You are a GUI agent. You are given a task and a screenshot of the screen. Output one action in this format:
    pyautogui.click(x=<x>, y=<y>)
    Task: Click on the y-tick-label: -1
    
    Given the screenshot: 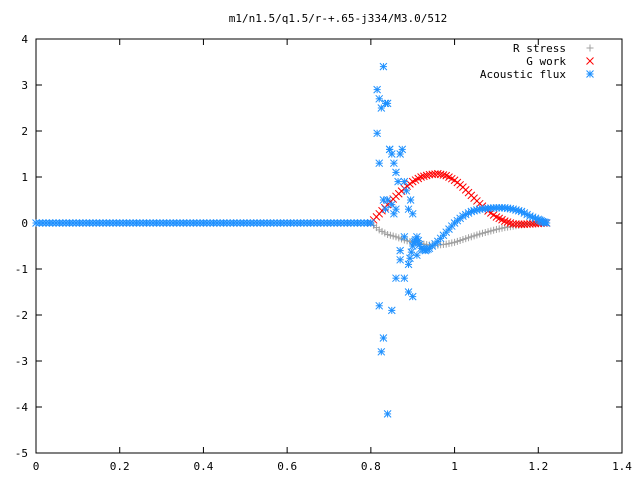 What is the action you would take?
    pyautogui.click(x=21, y=269)
    